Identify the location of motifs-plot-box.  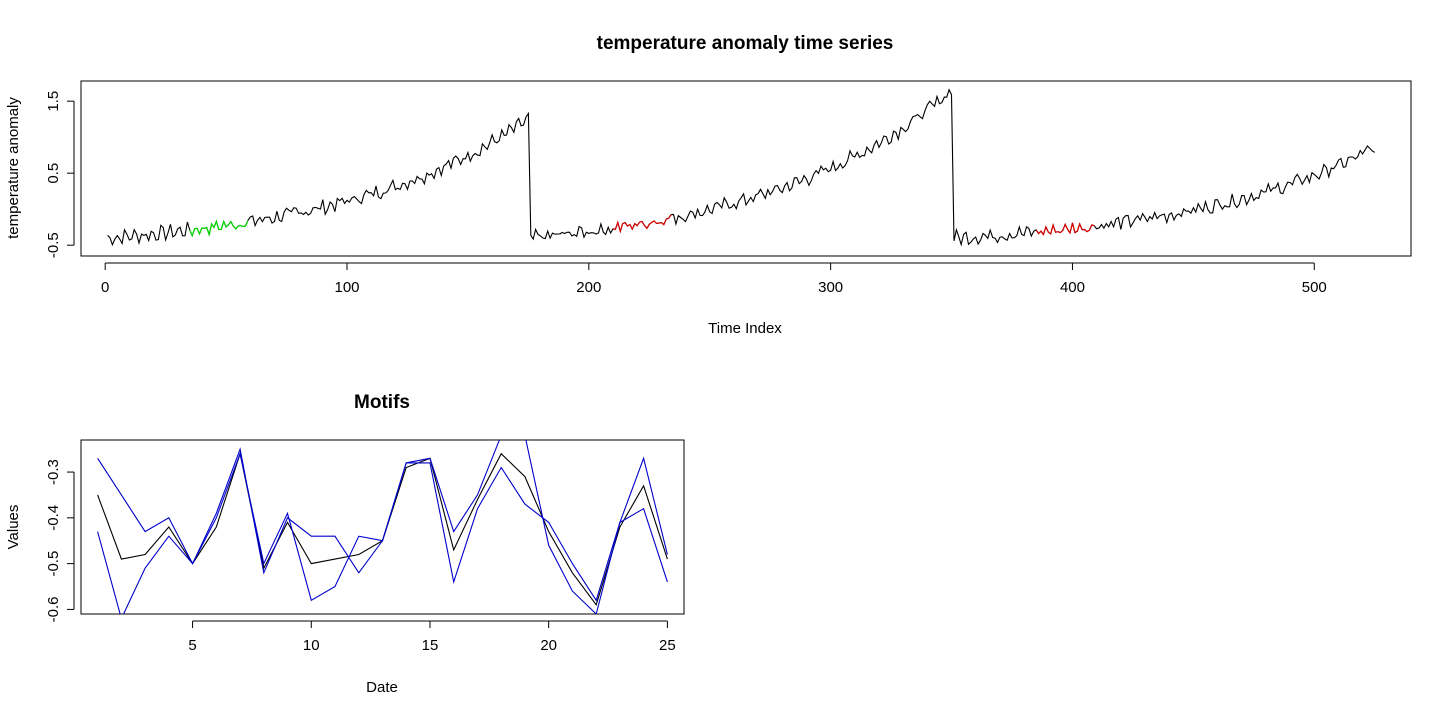
(382, 527).